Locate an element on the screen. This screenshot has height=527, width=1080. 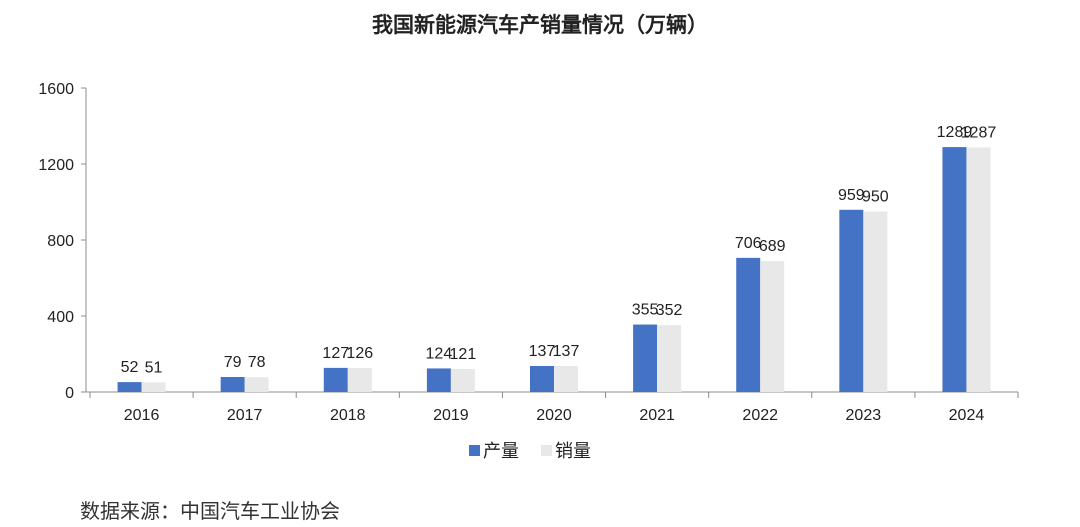
bar-产量-2019 is located at coordinates (438, 380).